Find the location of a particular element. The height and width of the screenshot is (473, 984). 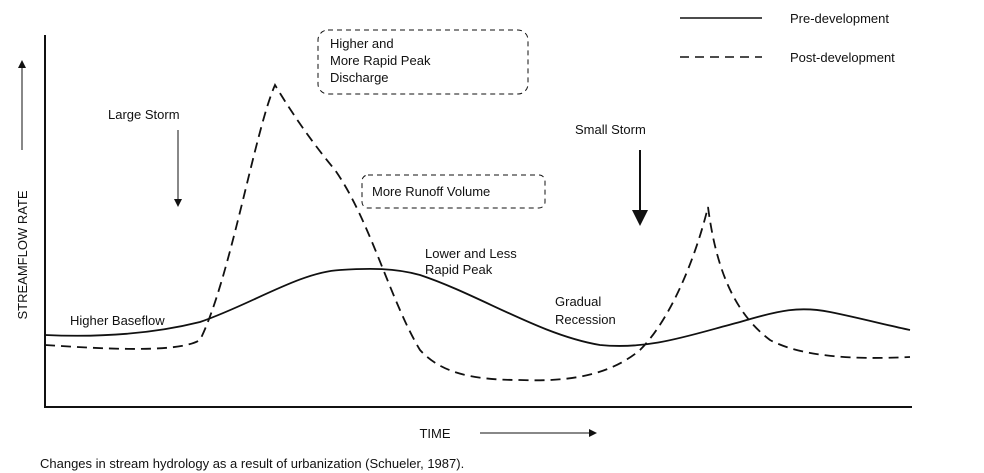

annotation: Discharge is located at coordinates (359, 77).